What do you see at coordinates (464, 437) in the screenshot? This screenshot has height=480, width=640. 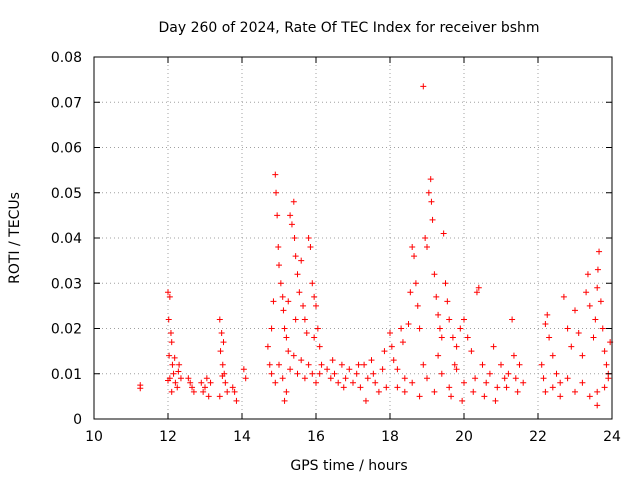 I see `x-tick-label: 20` at bounding box center [464, 437].